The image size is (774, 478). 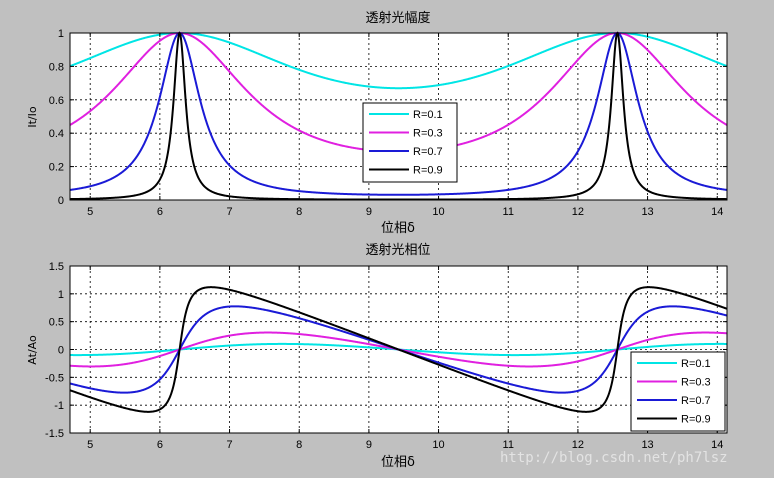 I want to click on phase-xtick-label: 9, so click(x=369, y=445).